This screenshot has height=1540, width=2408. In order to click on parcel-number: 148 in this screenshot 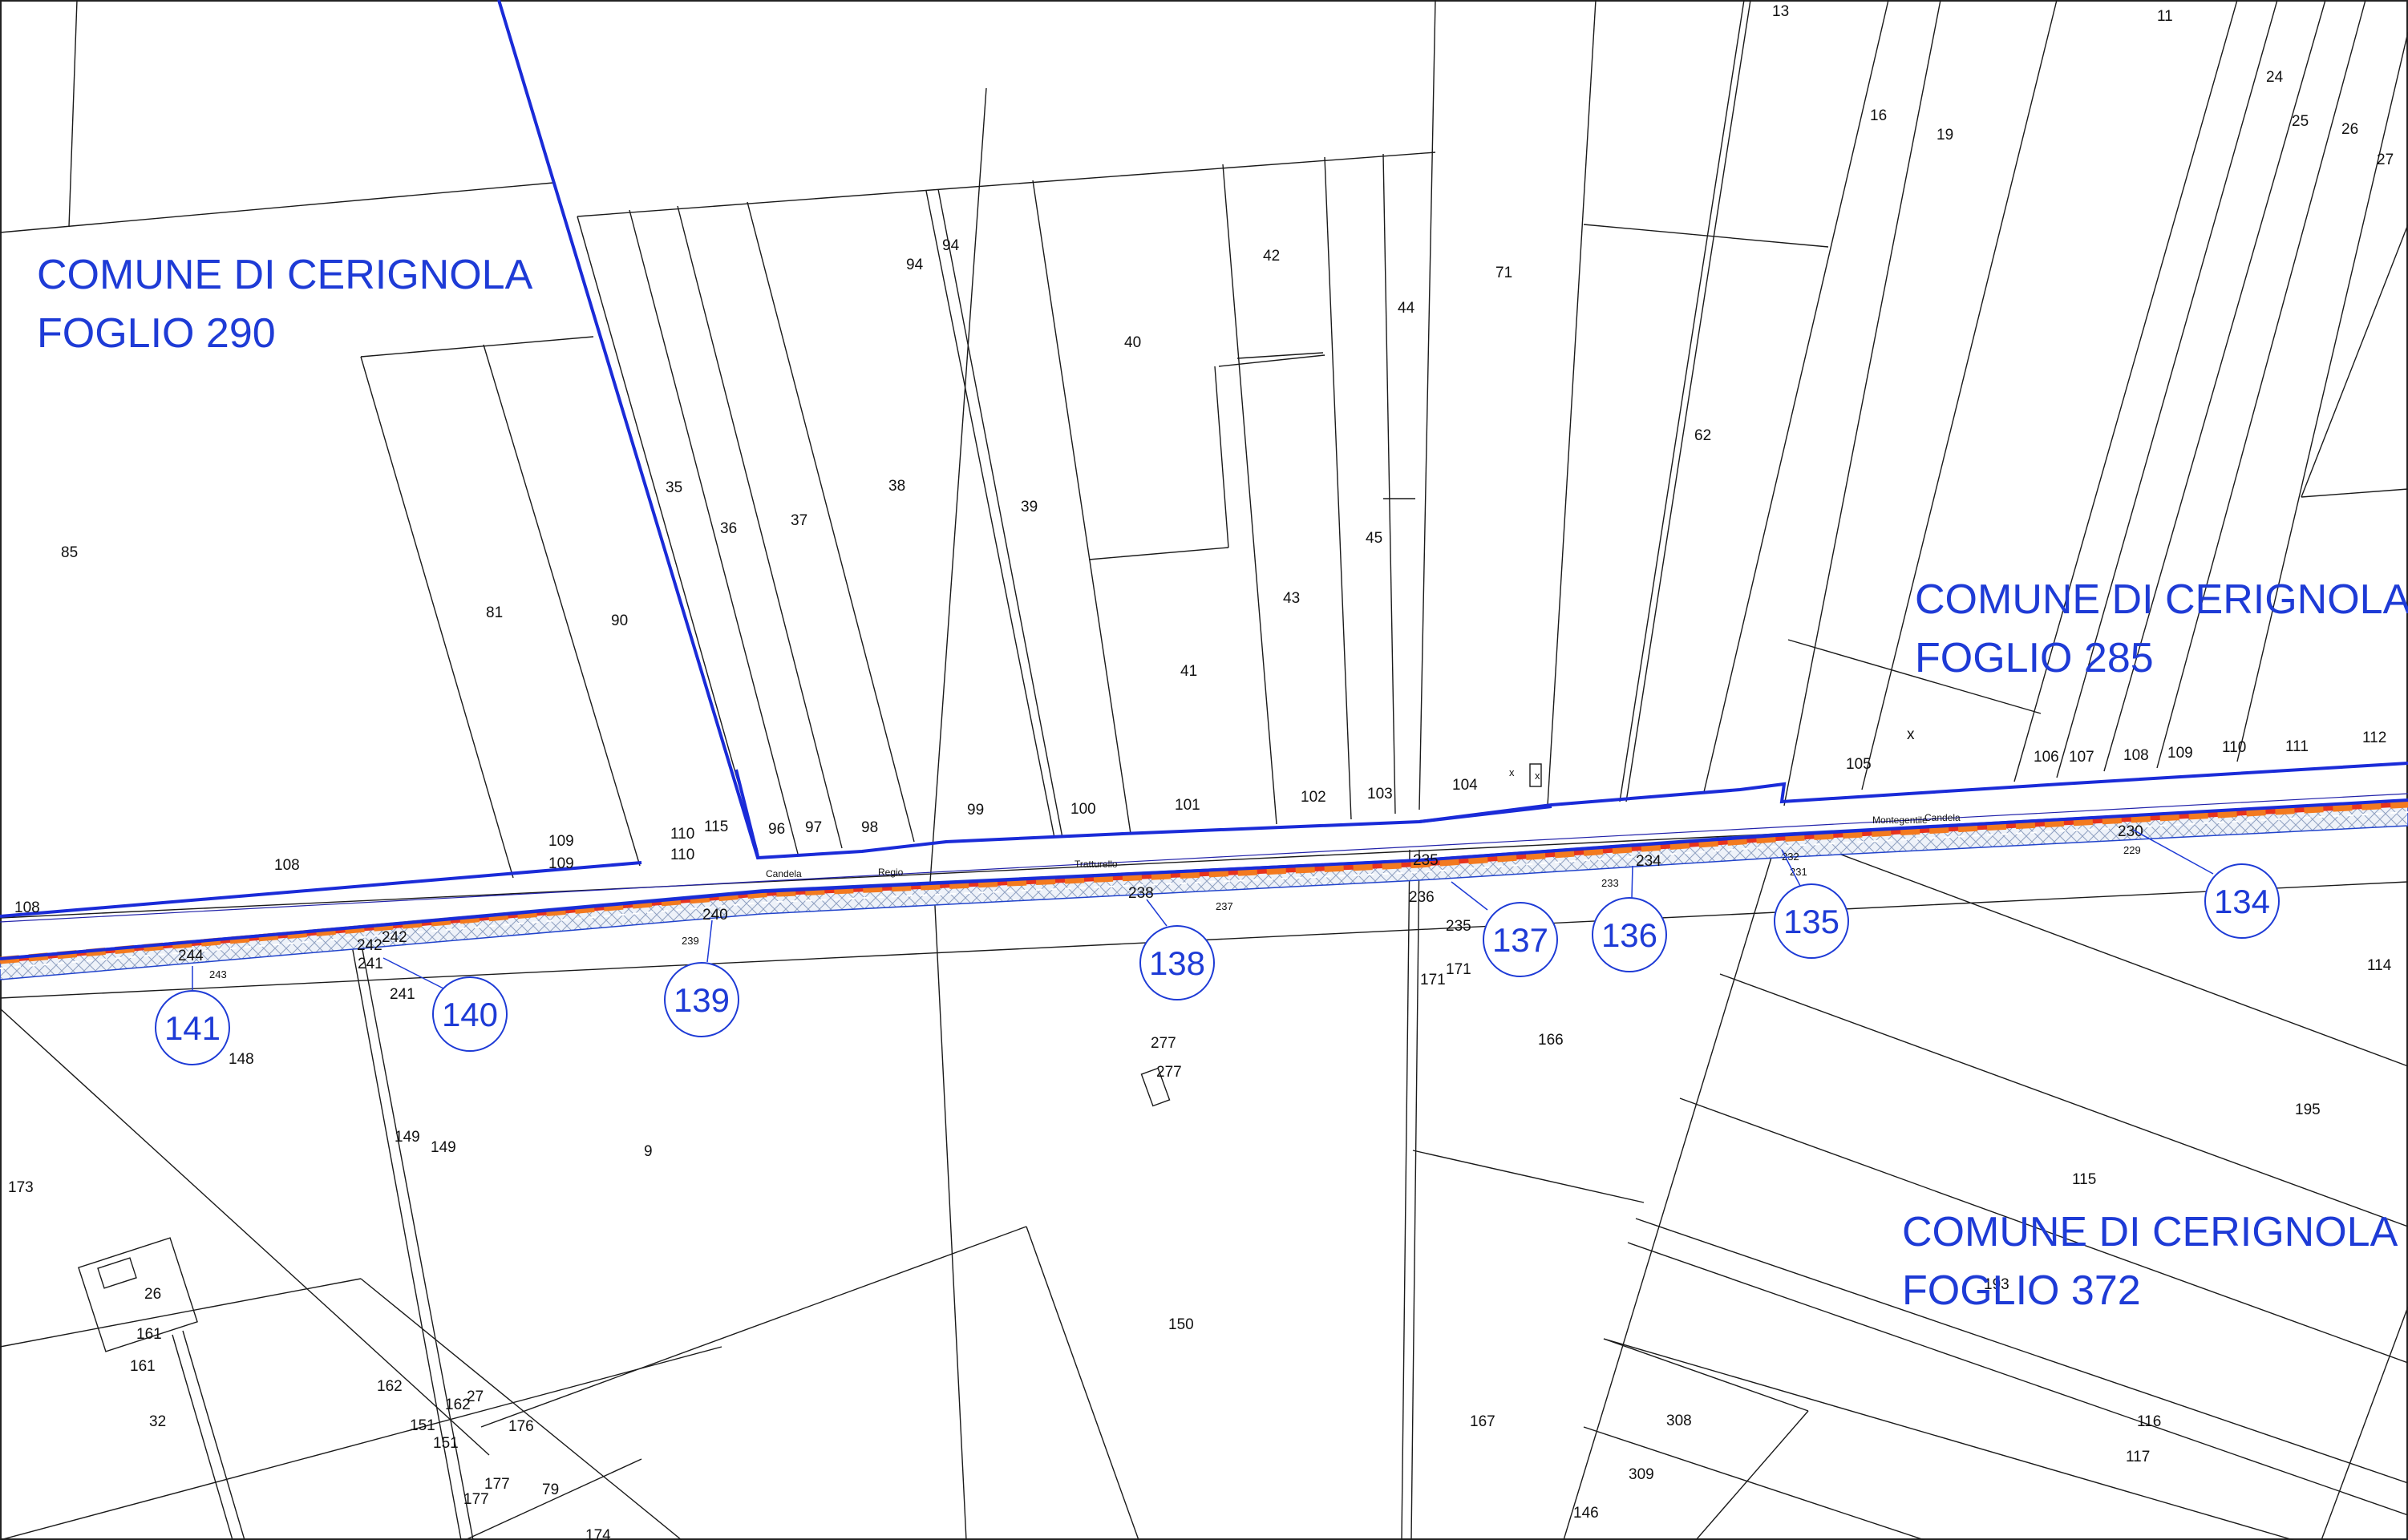, I will do `click(241, 1060)`.